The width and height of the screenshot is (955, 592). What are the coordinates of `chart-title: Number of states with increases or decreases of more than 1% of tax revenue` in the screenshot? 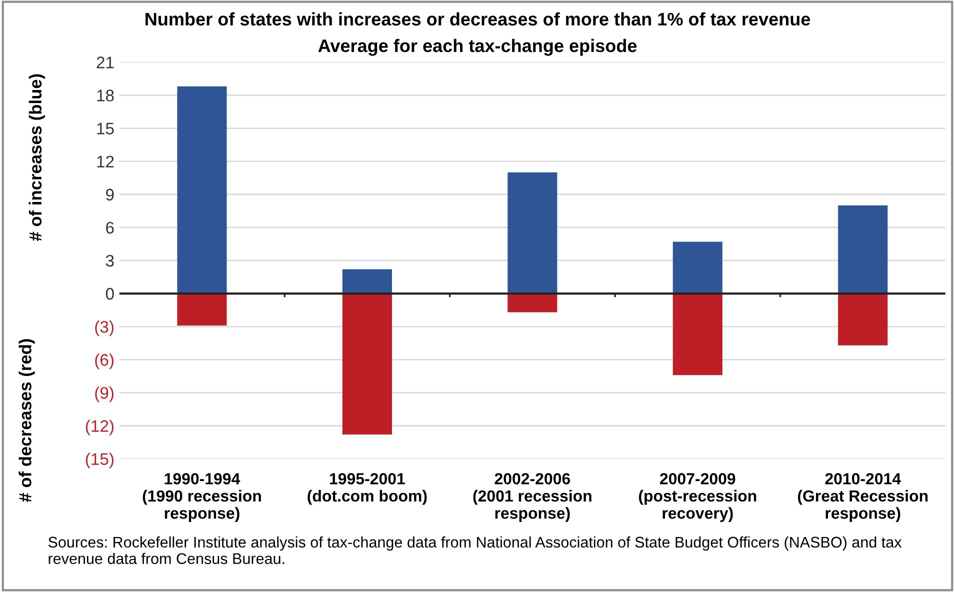 It's located at (478, 19).